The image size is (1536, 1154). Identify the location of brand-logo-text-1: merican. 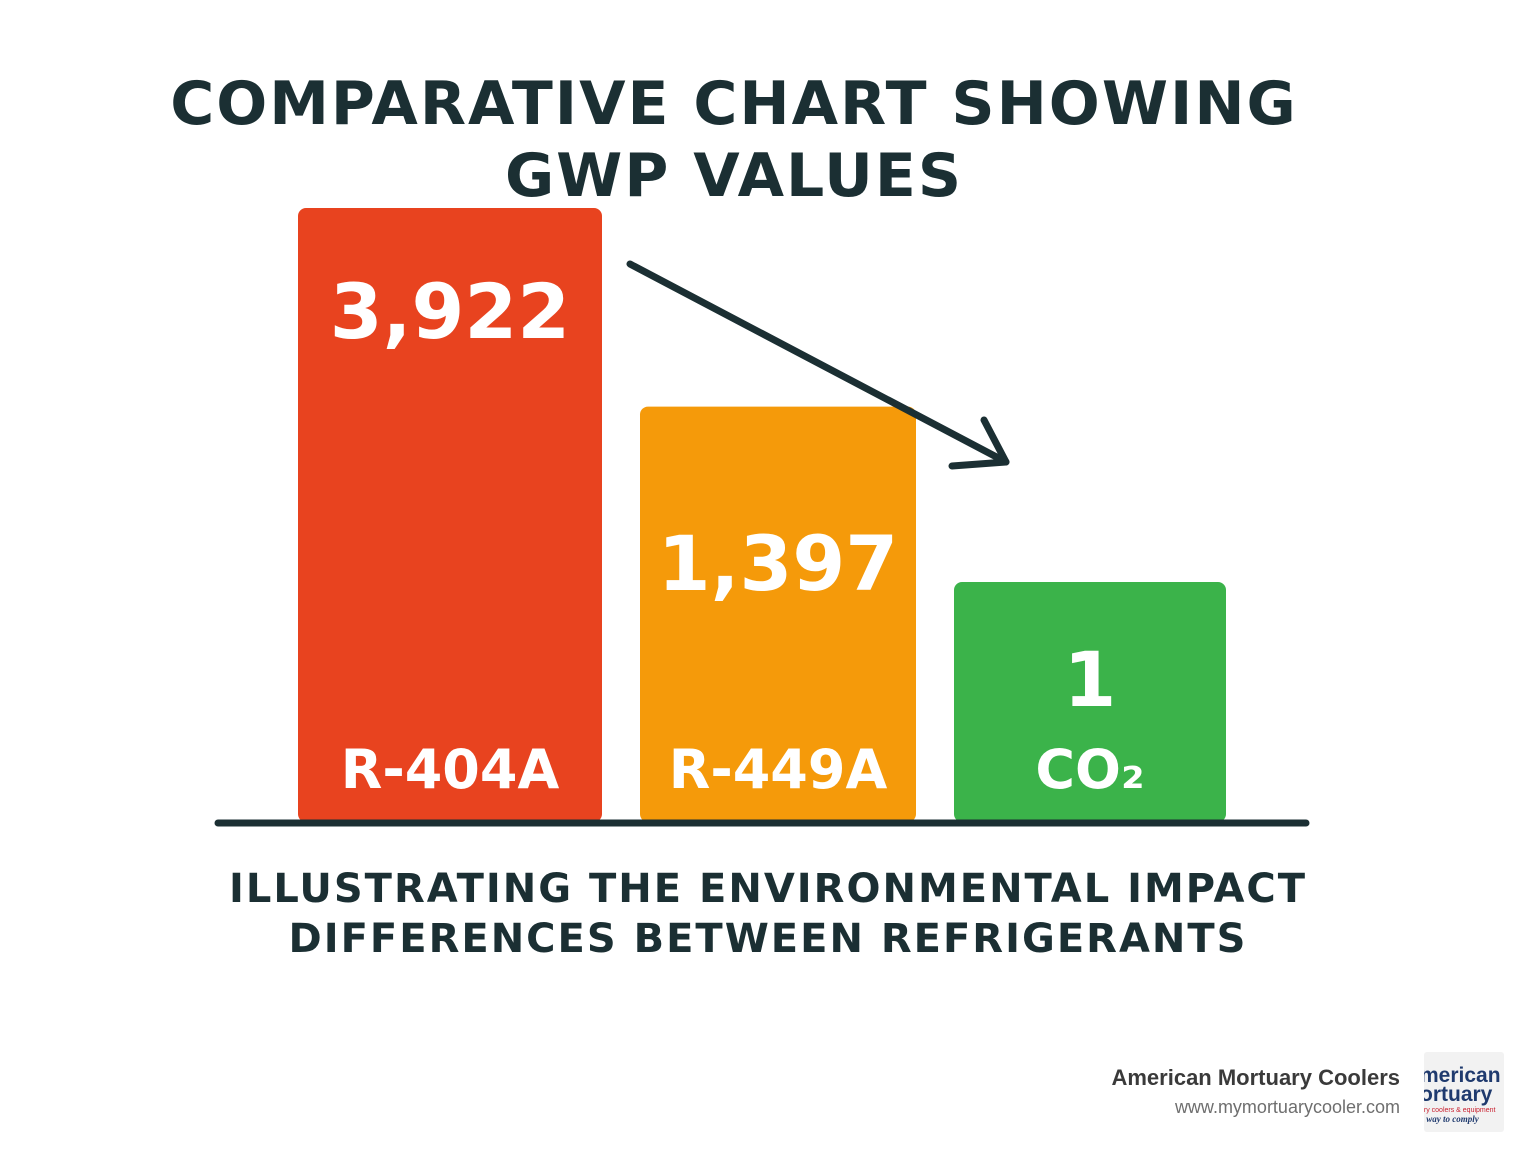
(1462, 1075).